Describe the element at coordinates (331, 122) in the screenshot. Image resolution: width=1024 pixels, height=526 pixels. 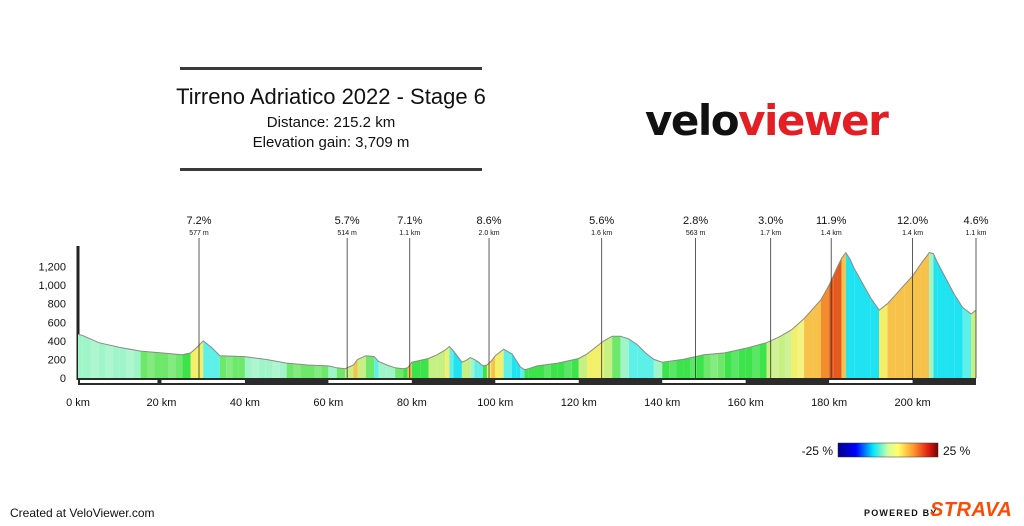
I see `distance-label: Distance: 215.2 km` at that location.